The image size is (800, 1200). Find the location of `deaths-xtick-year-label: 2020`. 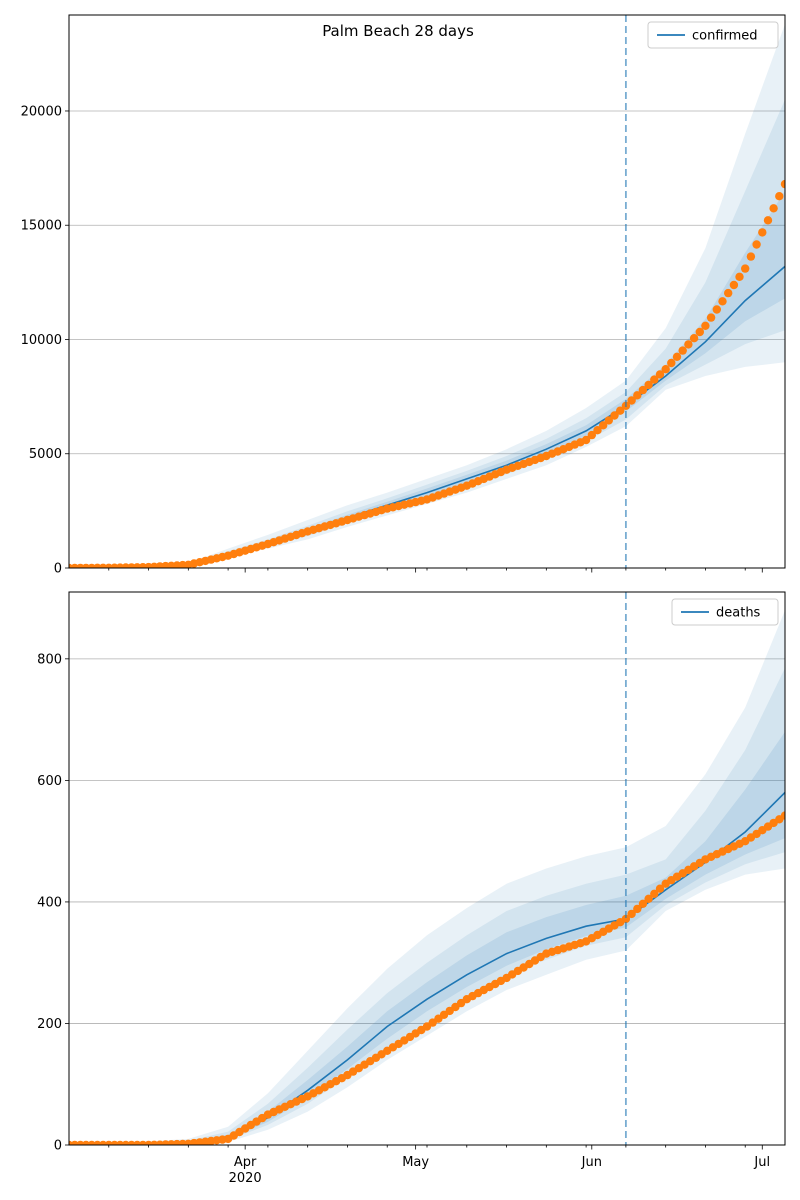

deaths-xtick-year-label: 2020 is located at coordinates (245, 1178).